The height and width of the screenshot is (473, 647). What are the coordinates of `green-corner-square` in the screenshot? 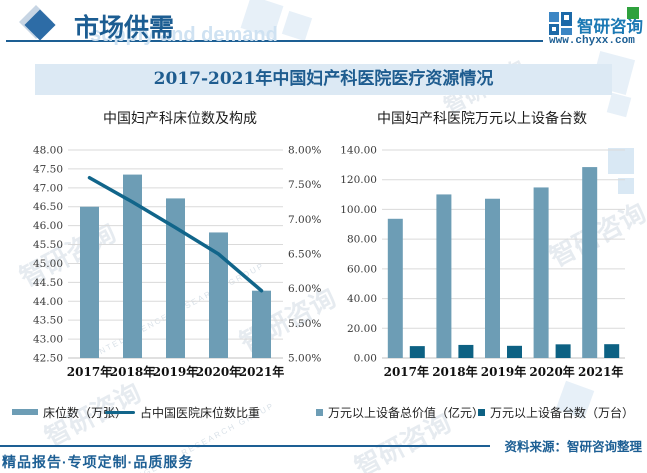 It's located at (633, 13).